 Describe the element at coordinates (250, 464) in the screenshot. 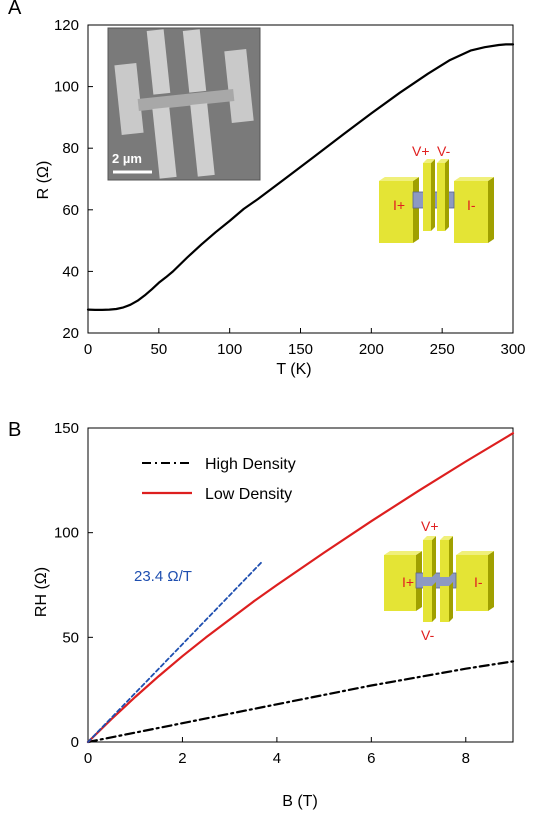

I see `legend-label-high-density: High Density` at that location.